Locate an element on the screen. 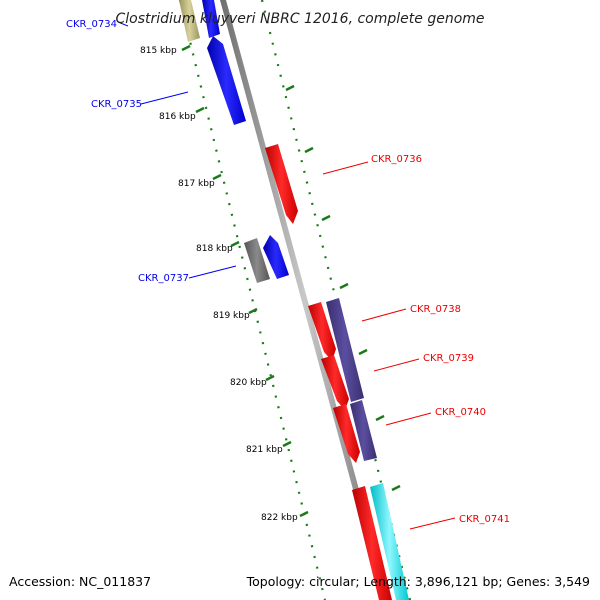  tick-label: 816 kbp is located at coordinates (177, 117).